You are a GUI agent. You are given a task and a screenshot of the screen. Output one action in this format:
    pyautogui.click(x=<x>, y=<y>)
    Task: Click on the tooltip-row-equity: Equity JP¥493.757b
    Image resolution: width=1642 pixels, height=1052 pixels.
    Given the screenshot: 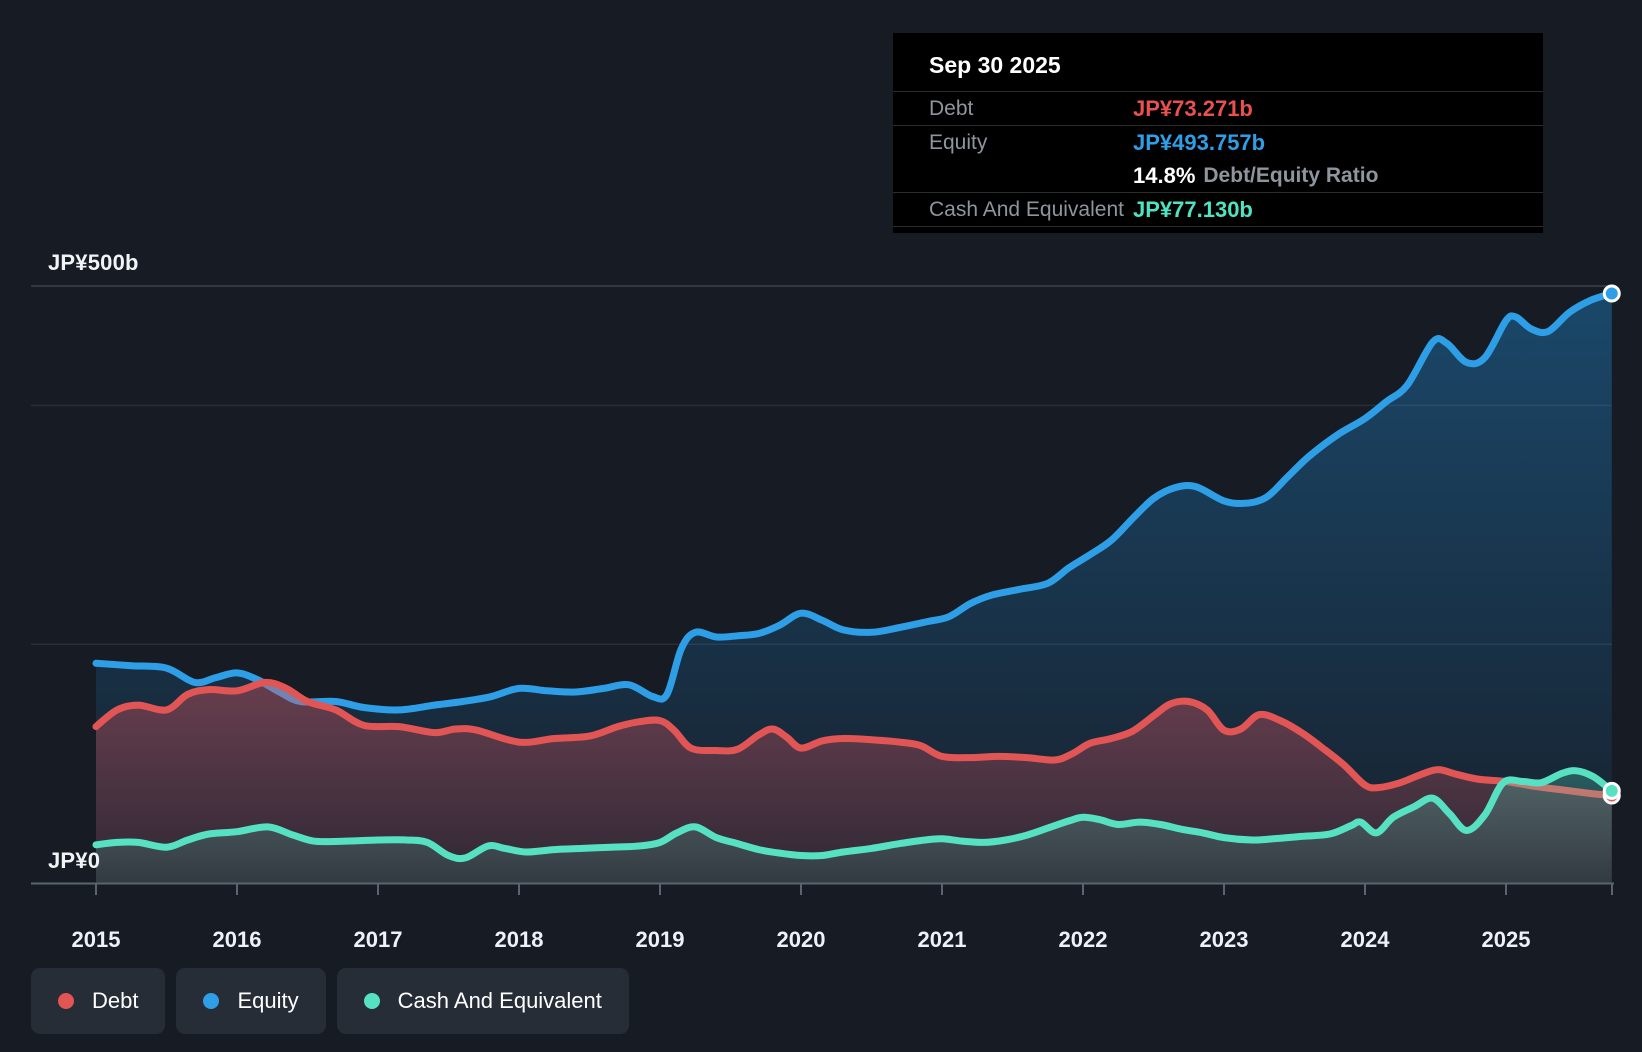 What is the action you would take?
    pyautogui.click(x=1218, y=142)
    